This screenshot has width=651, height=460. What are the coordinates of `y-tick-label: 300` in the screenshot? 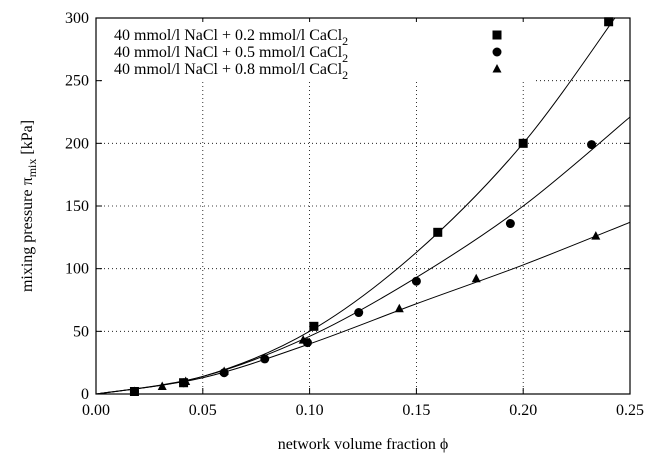 It's located at (77, 18).